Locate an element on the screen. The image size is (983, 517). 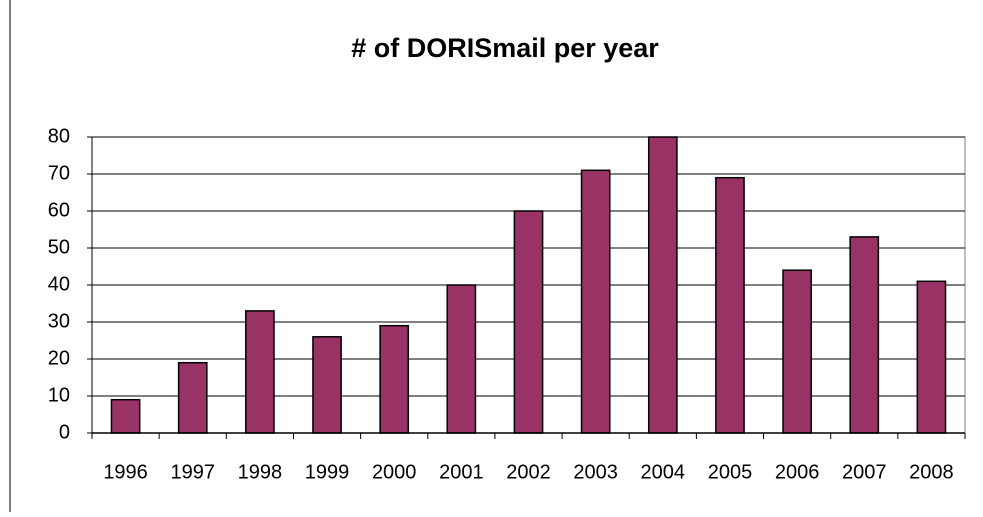
x-tick-label: 2008 is located at coordinates (931, 472).